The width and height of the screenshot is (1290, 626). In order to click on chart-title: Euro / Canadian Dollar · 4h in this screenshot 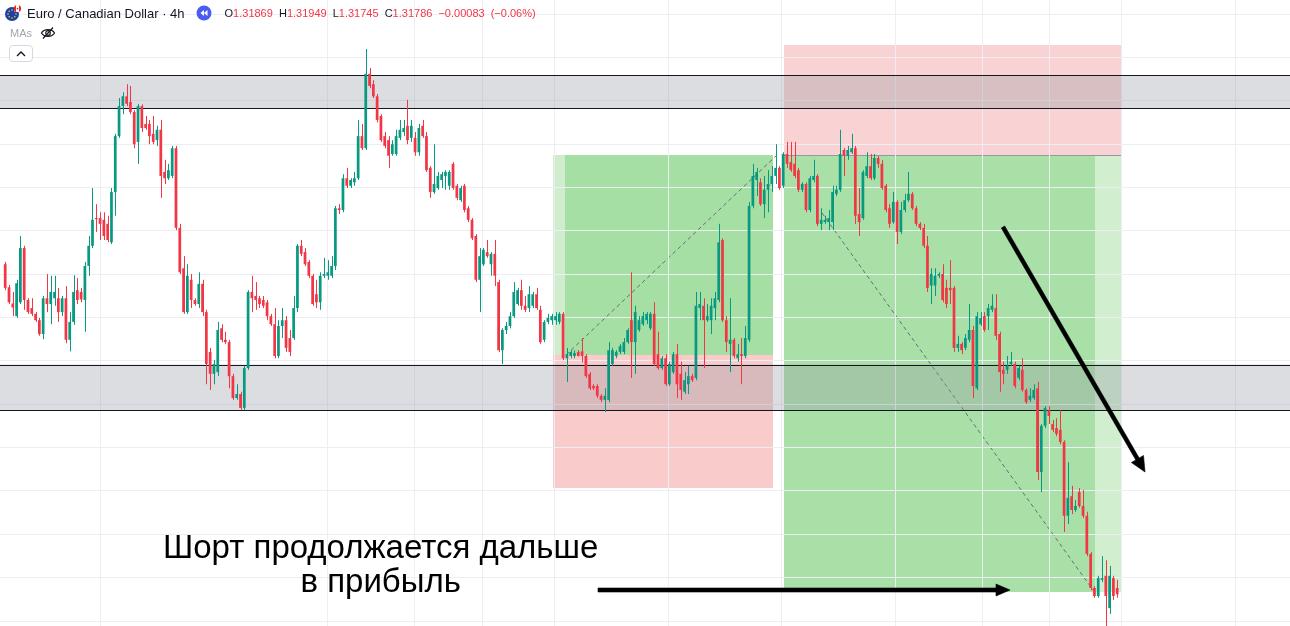, I will do `click(106, 13)`.